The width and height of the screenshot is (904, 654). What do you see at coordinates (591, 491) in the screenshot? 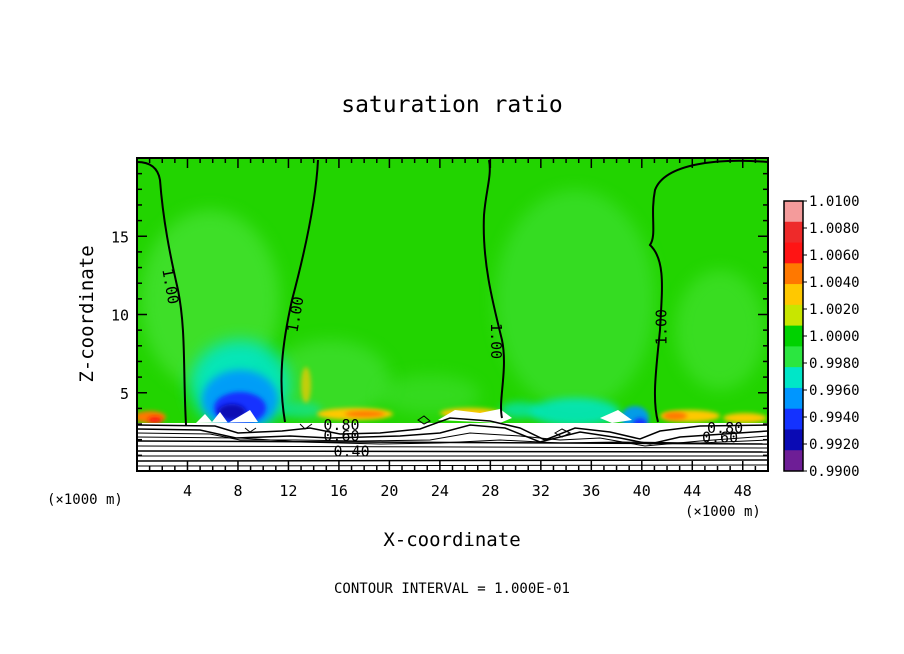
I see `x-tick-label: 36` at bounding box center [591, 491].